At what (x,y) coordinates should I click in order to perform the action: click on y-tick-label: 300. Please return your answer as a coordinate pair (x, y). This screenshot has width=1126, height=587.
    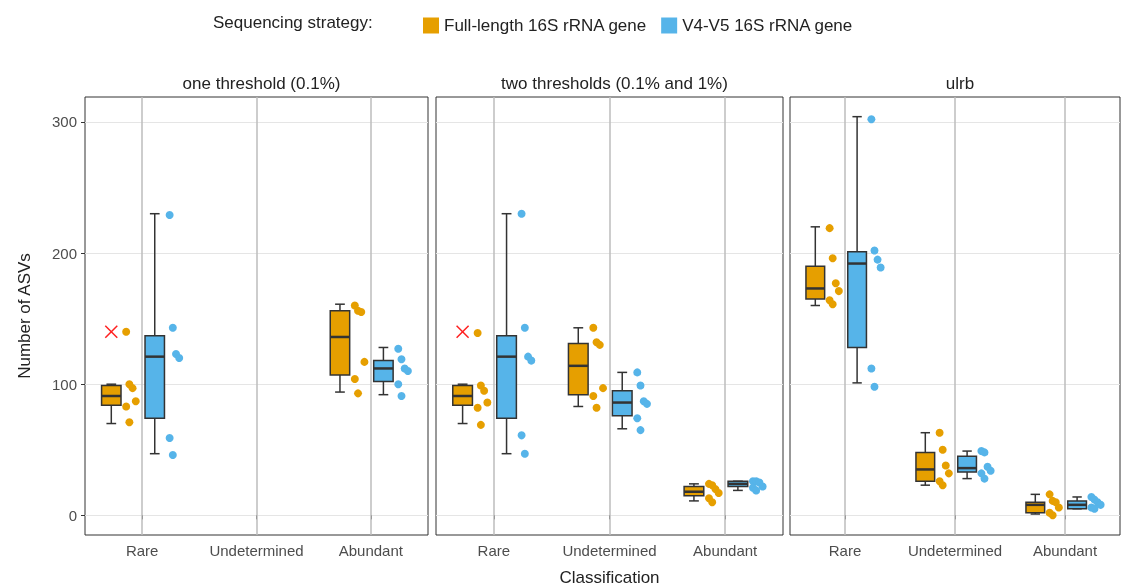
    Looking at the image, I should click on (64, 122).